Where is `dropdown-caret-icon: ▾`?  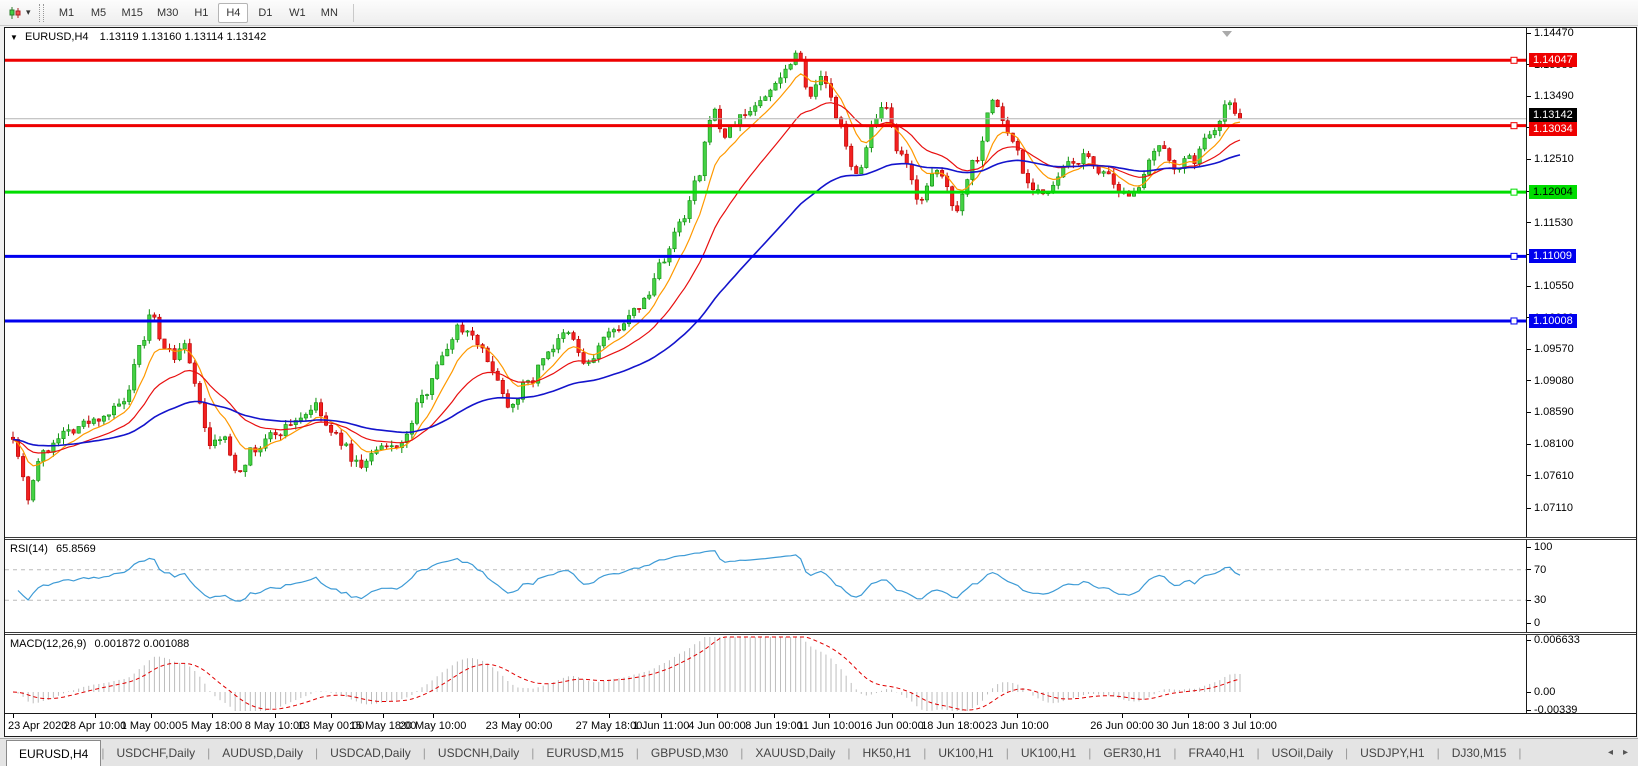
dropdown-caret-icon: ▾ is located at coordinates (28, 12).